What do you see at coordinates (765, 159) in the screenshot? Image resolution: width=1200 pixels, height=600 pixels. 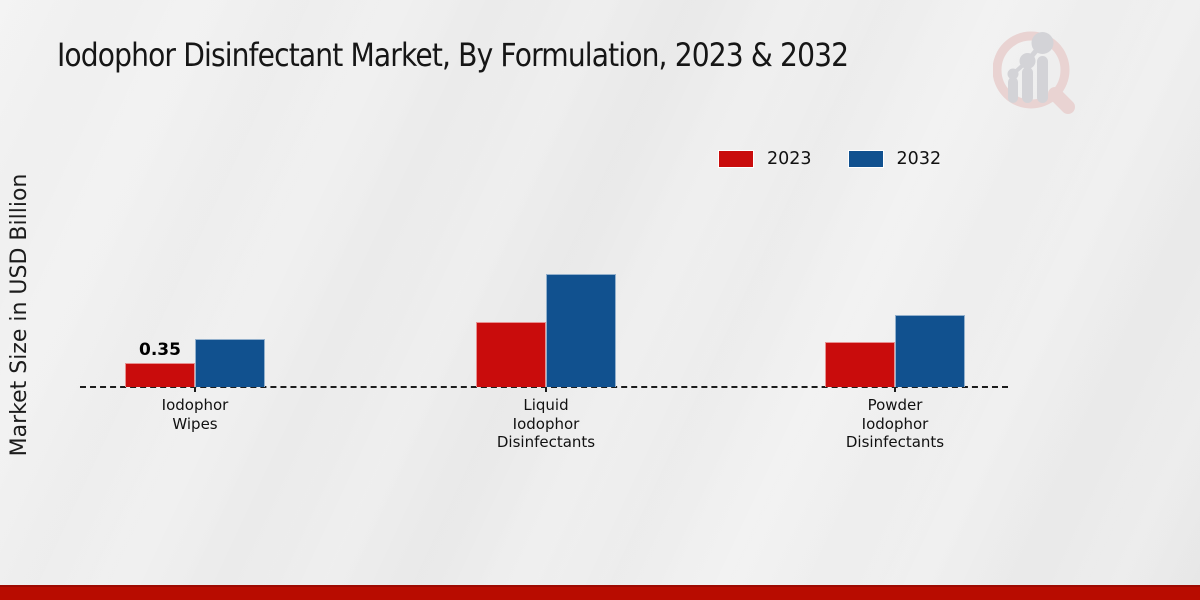 I see `legend-item-2023: 2023` at bounding box center [765, 159].